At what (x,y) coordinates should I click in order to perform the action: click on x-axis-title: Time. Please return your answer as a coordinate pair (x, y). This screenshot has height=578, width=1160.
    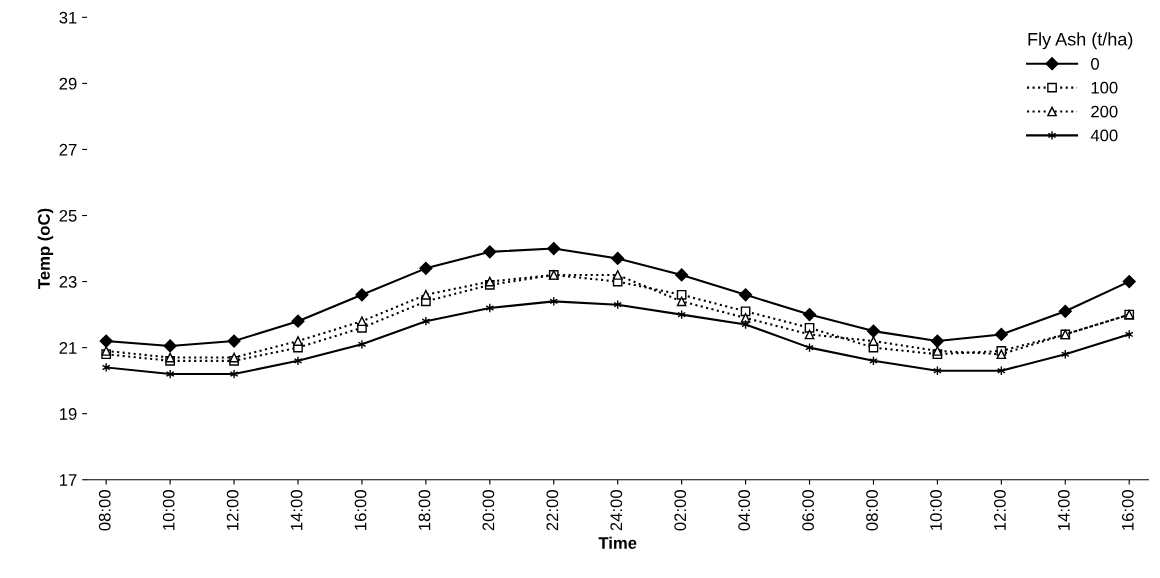
    Looking at the image, I should click on (617, 542).